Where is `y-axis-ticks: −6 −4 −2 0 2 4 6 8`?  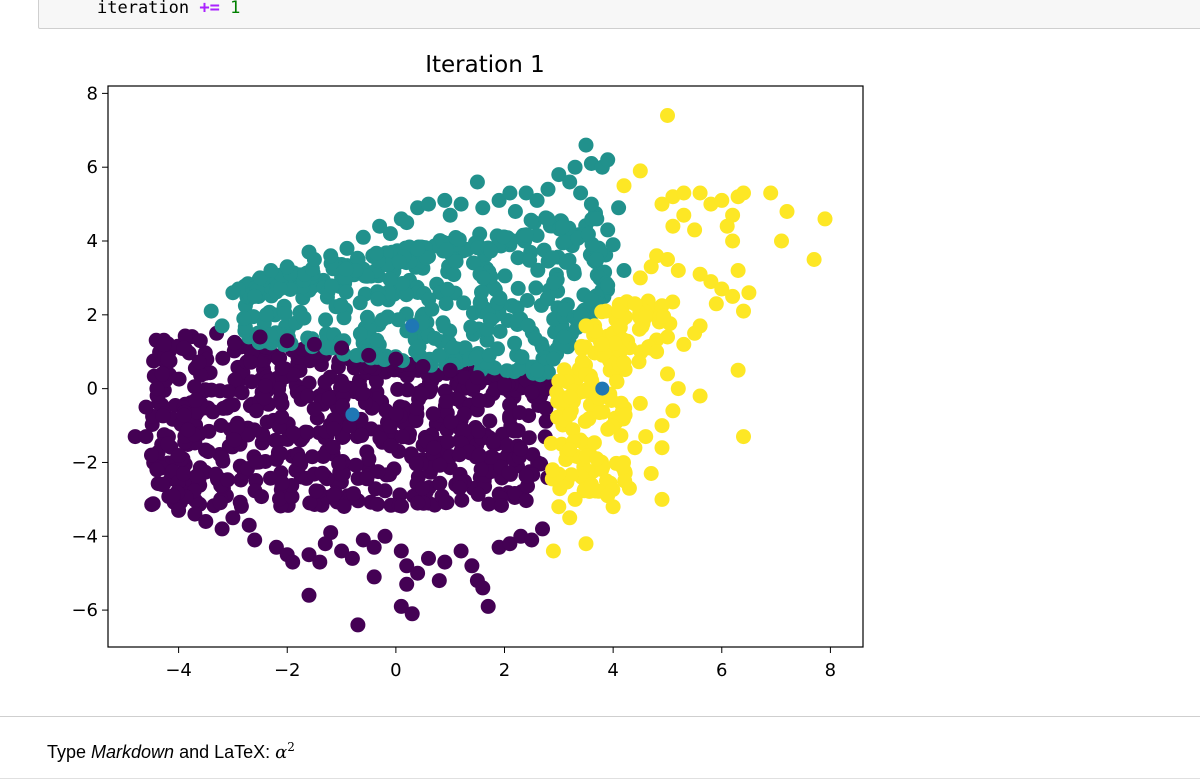
y-axis-ticks: −6 −4 −2 0 2 4 6 8 is located at coordinates (89, 352).